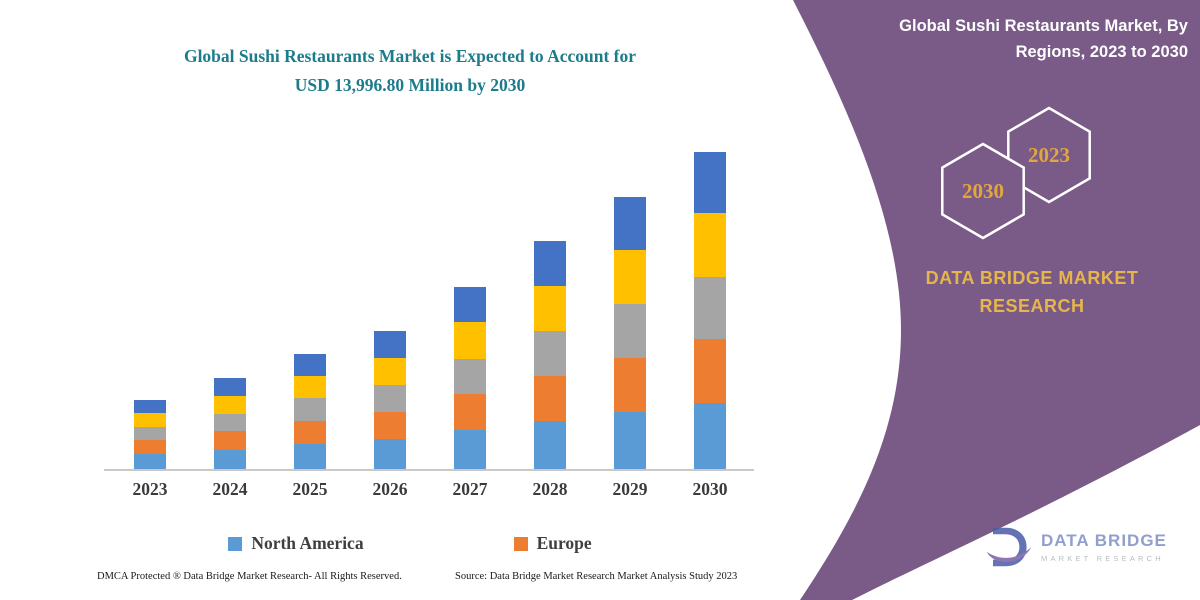 This screenshot has height=600, width=1200. I want to click on logo-subtitle: MARKET RESEARCH, so click(1102, 558).